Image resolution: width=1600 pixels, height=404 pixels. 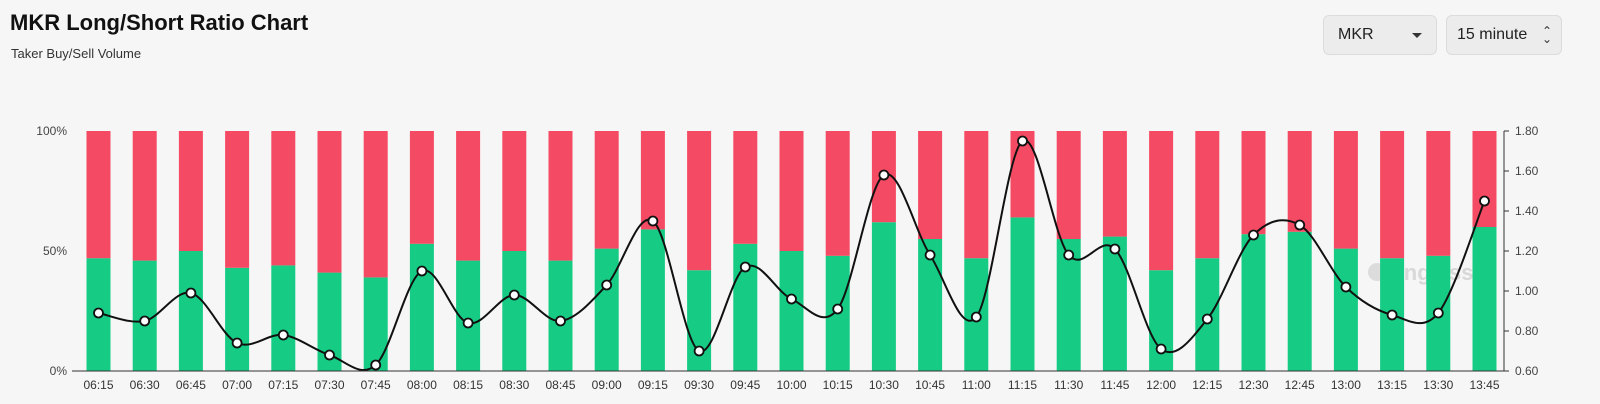 I want to click on x-tick-label: 13:00, so click(x=1346, y=385).